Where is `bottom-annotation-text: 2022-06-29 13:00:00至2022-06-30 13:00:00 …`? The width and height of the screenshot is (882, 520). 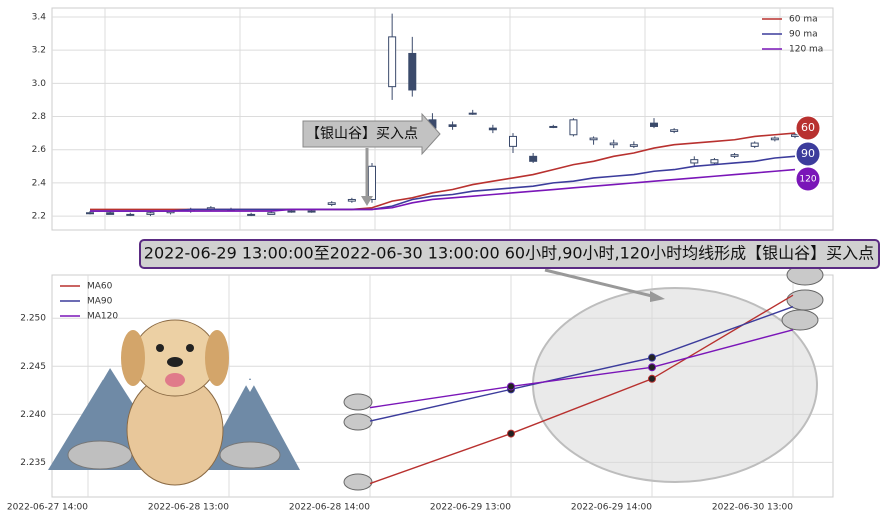 bottom-annotation-text: 2022-06-29 13:00:00至2022-06-30 13:00:00 … is located at coordinates (509, 253).